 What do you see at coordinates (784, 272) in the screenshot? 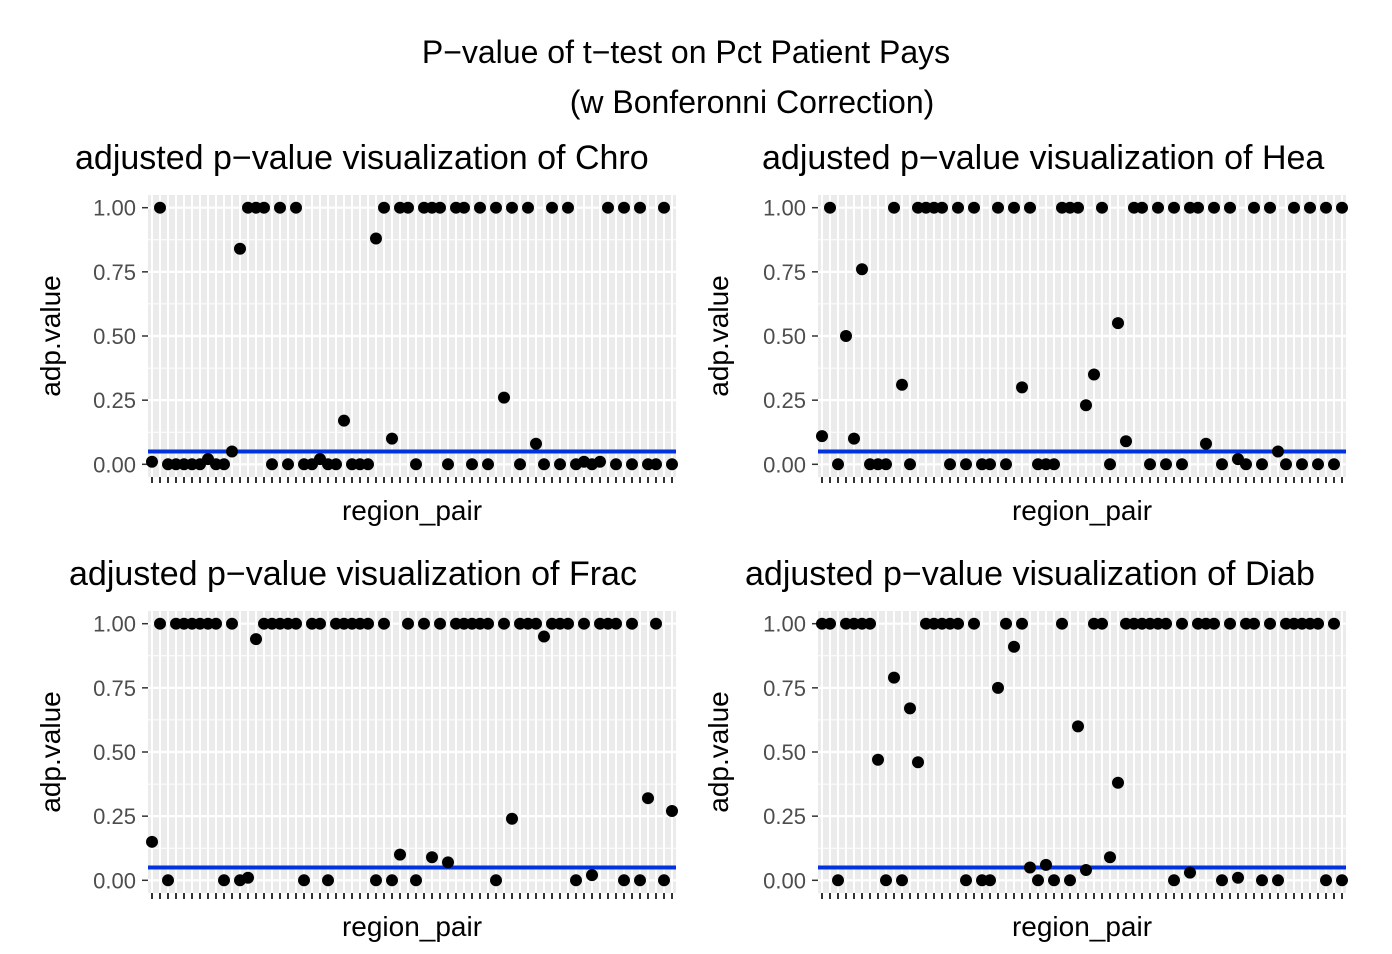
I see `y-tick-label: 0.75` at bounding box center [784, 272].